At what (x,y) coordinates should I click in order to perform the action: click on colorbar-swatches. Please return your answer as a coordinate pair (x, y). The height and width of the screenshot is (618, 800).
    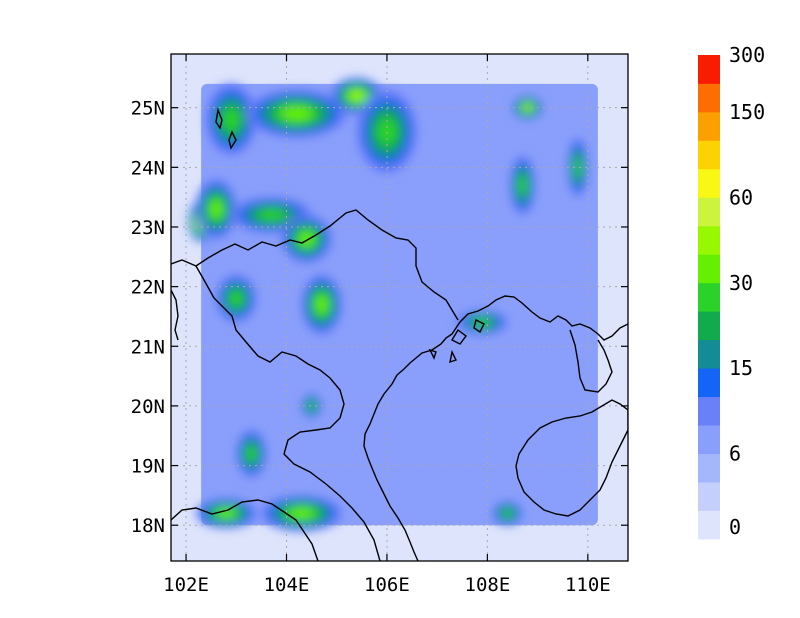
    Looking at the image, I should click on (709, 297).